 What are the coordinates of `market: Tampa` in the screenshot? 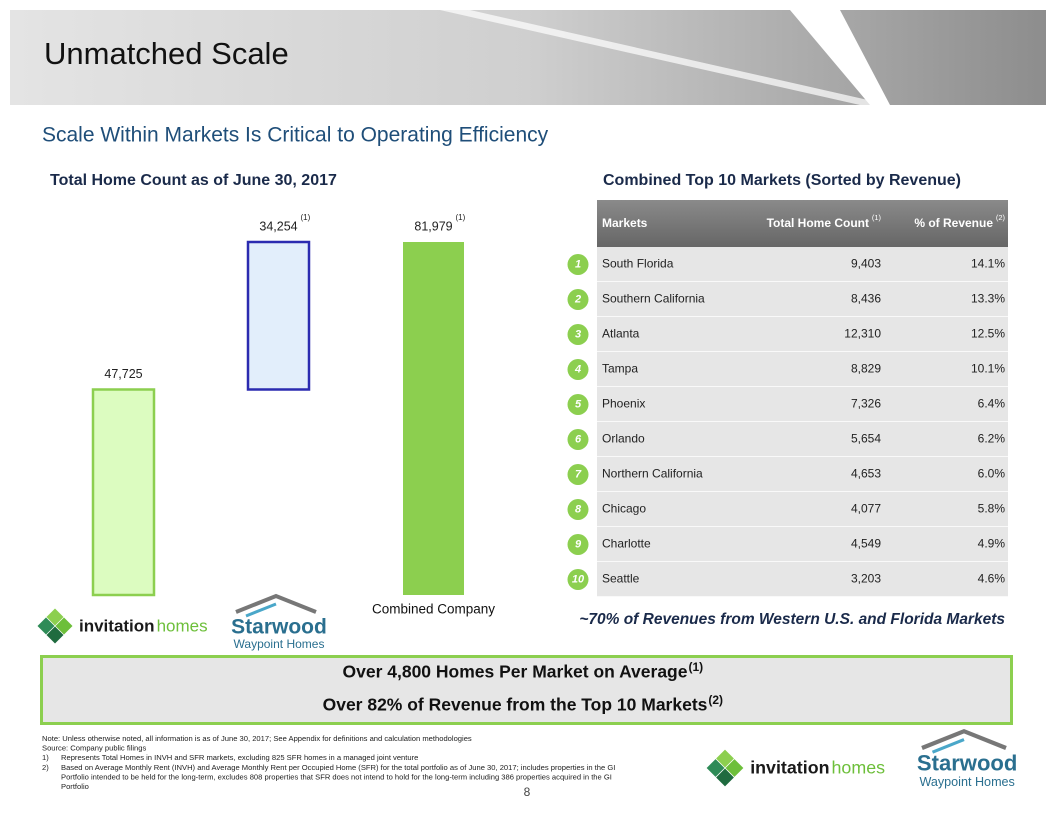 It's located at (620, 369).